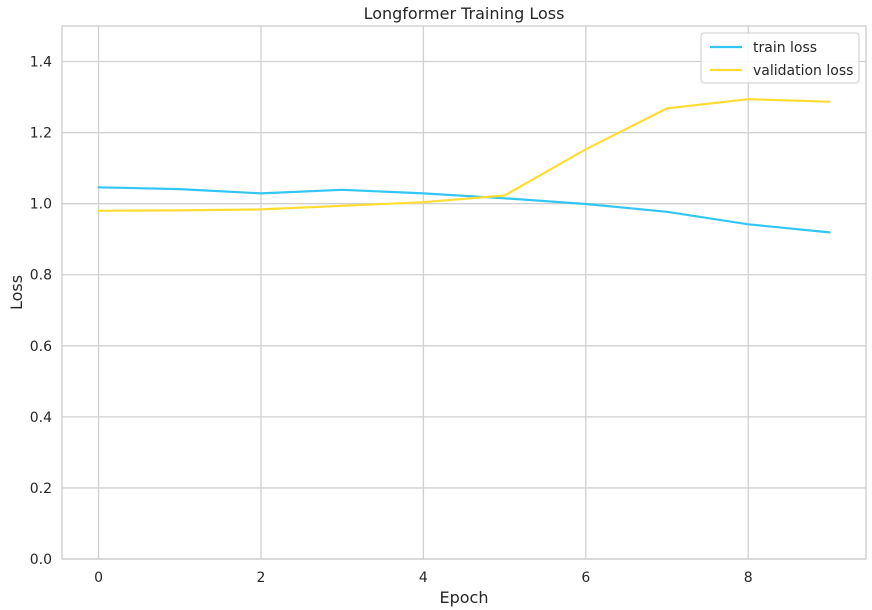 The height and width of the screenshot is (610, 872). Describe the element at coordinates (41, 63) in the screenshot. I see `y-tick-label: 1.4` at that location.